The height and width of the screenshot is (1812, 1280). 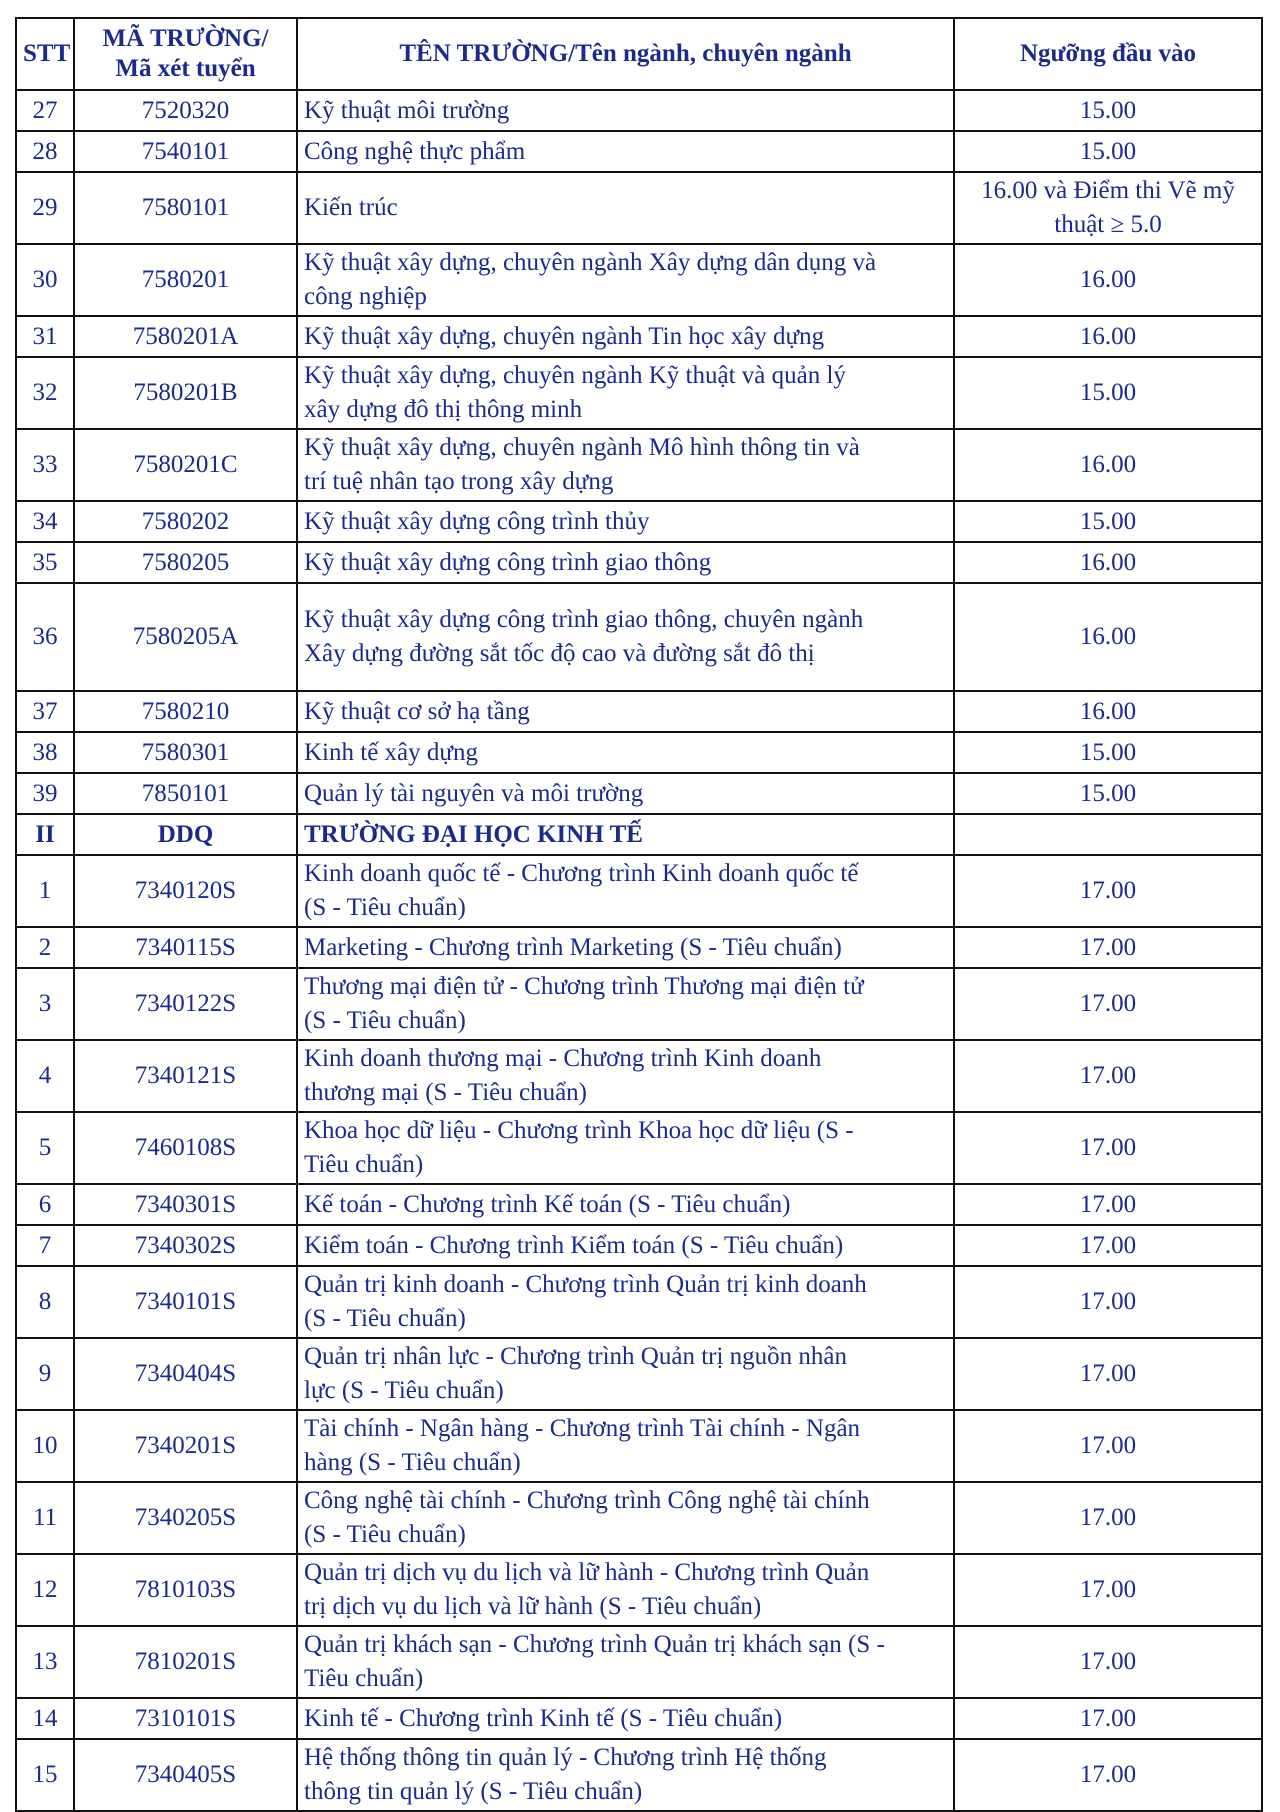 I want to click on threshold-cell: 16.00 và Điểm thi Vẽ mỹ thuật ≥ 5.0, so click(x=1108, y=208).